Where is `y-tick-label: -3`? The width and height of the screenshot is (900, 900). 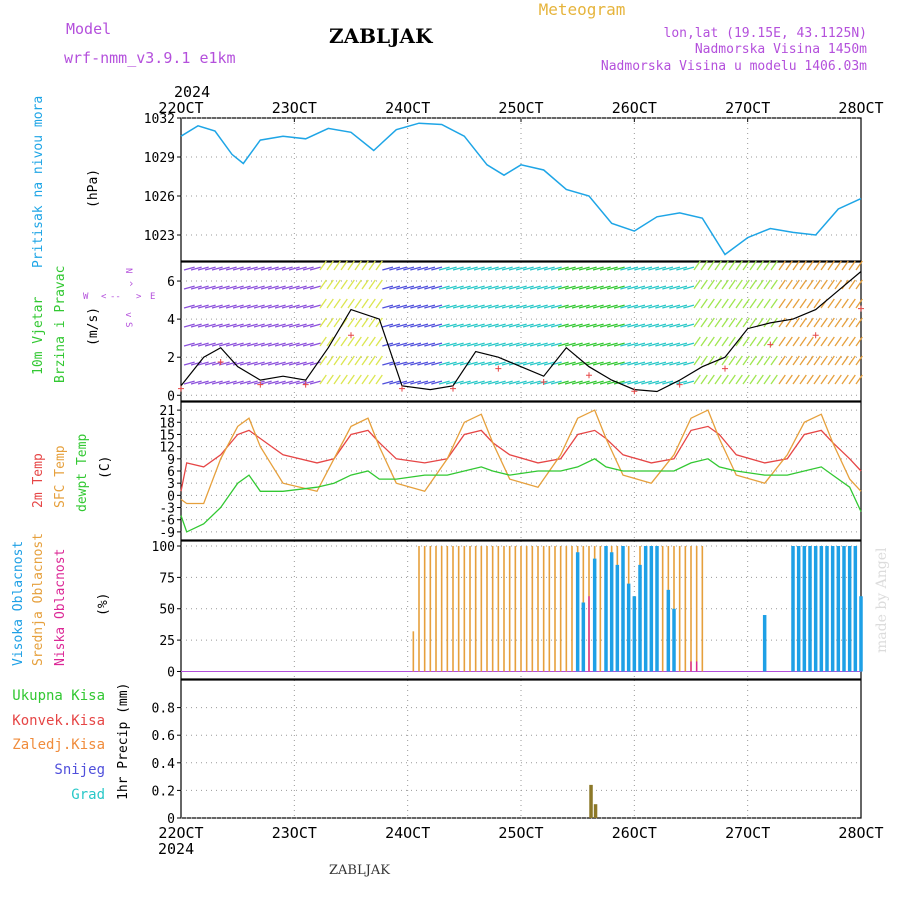 y-tick-label: -3 is located at coordinates (167, 509).